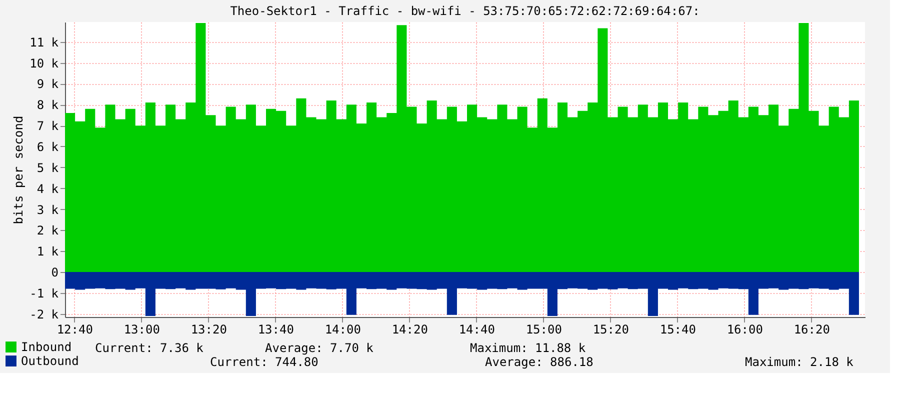 This screenshot has width=911, height=400. What do you see at coordinates (45, 293) in the screenshot?
I see `y-tick-label: -1 k` at bounding box center [45, 293].